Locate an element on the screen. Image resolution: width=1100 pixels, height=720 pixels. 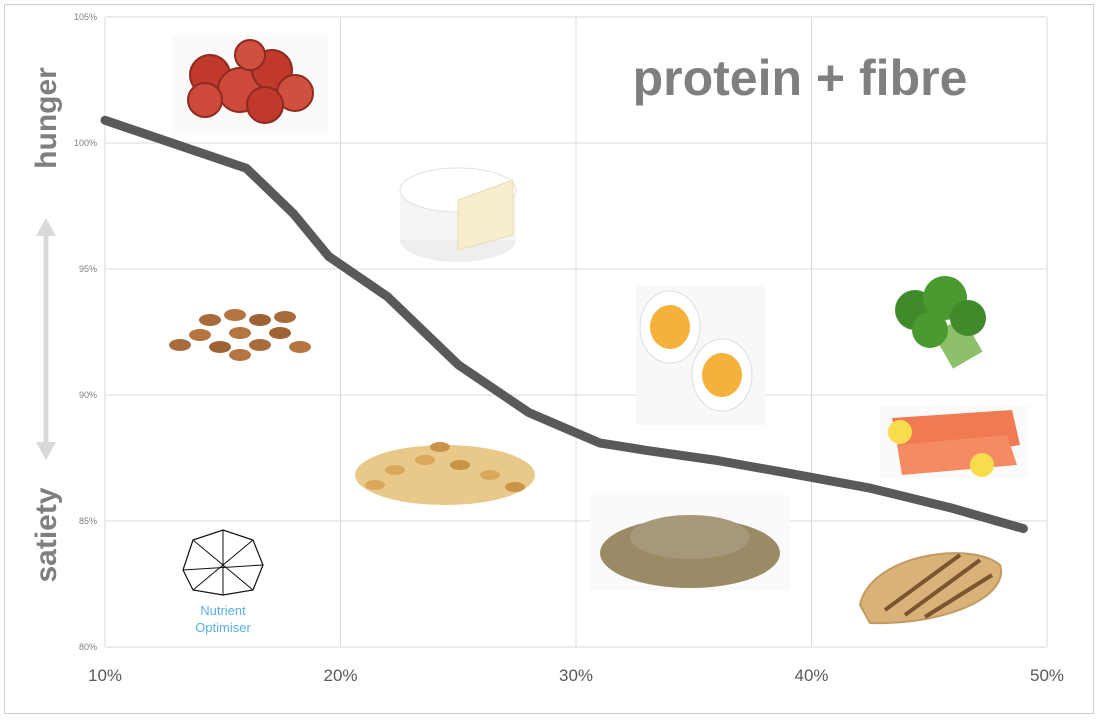
satiety-label: satiety is located at coordinates (46, 534).